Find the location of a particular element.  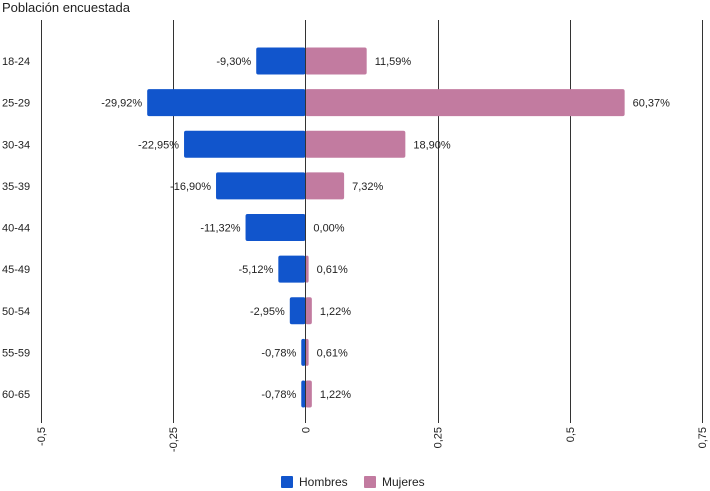

data-label-hombres-35-39: -16,90% is located at coordinates (190, 187).